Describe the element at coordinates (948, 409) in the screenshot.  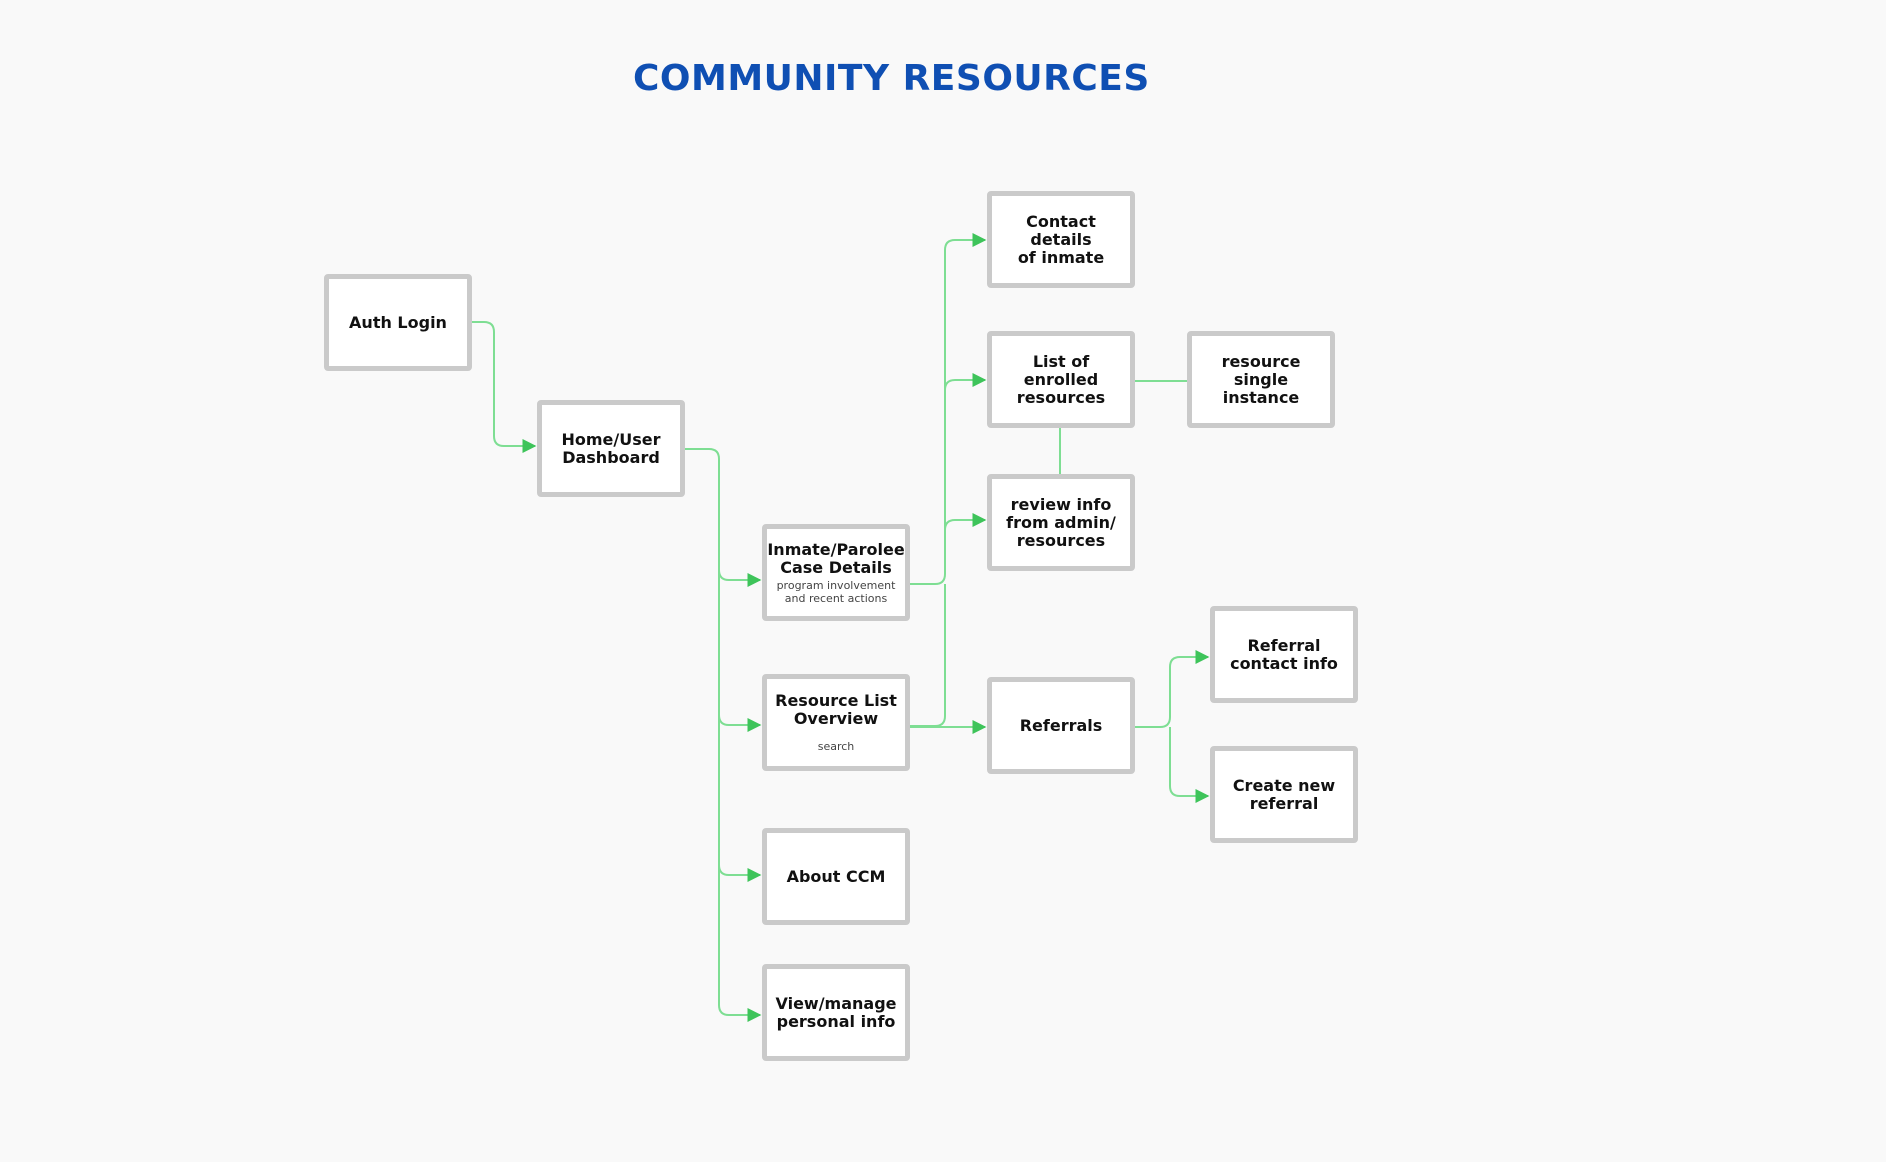
I see `connector-case-trunk` at that location.